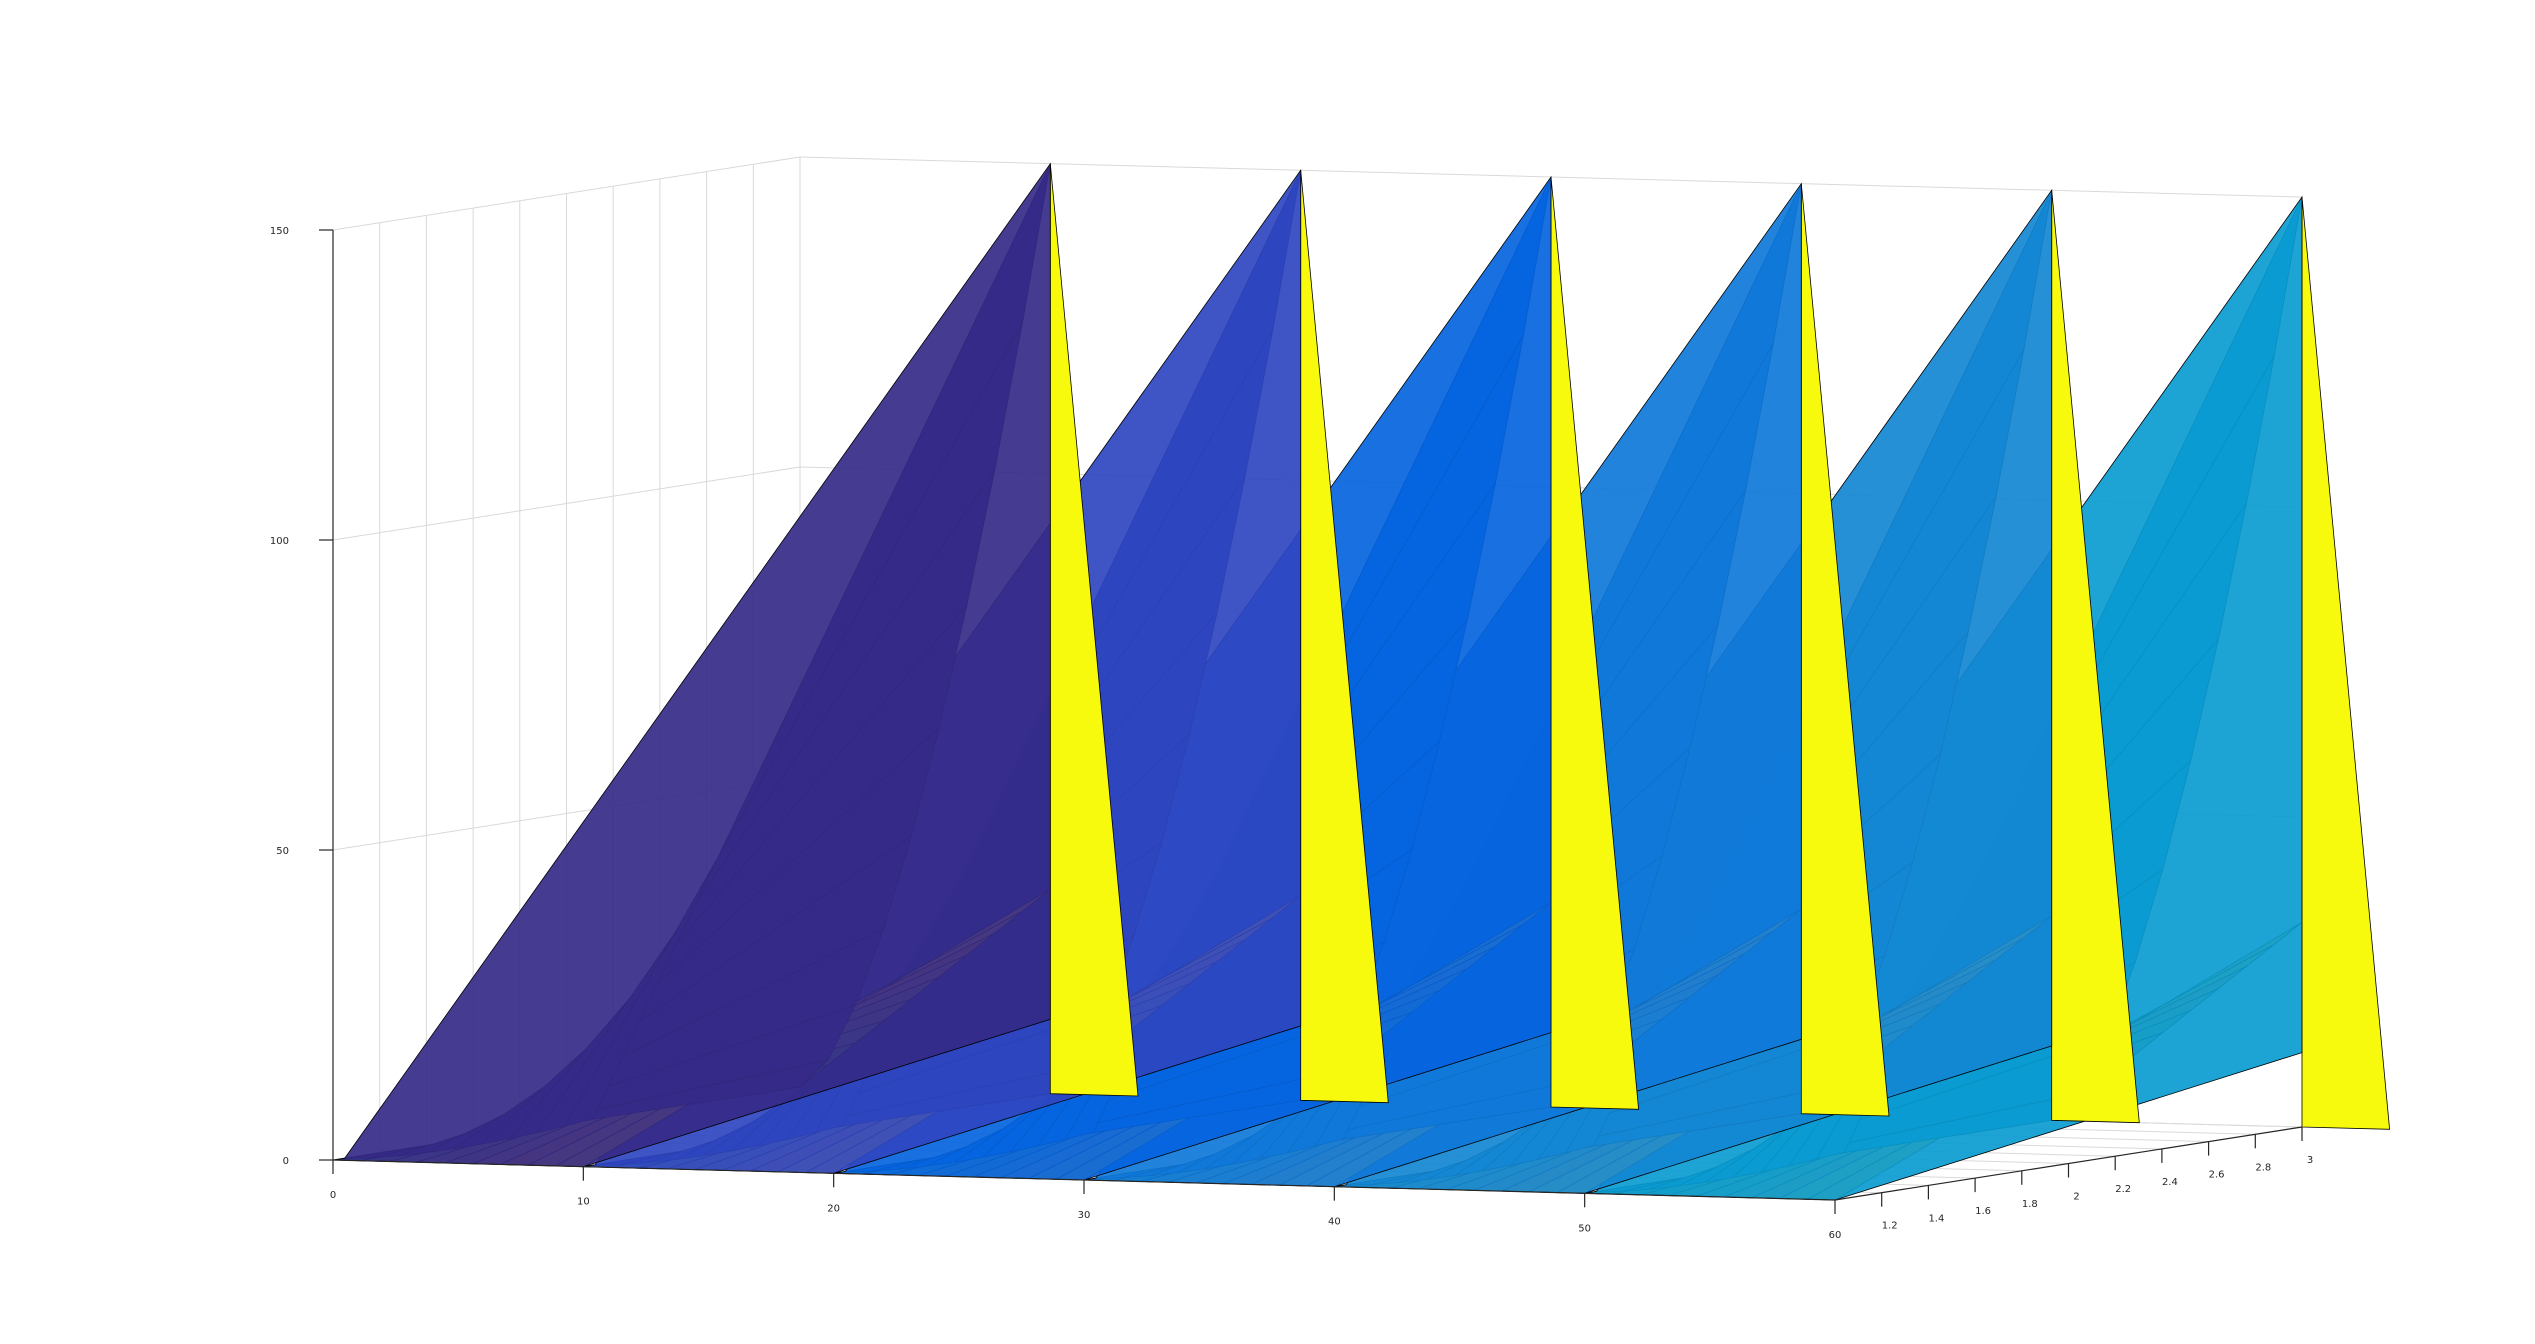 Image resolution: width=2535 pixels, height=1344 pixels. I want to click on x-tick-label: 10, so click(583, 1202).